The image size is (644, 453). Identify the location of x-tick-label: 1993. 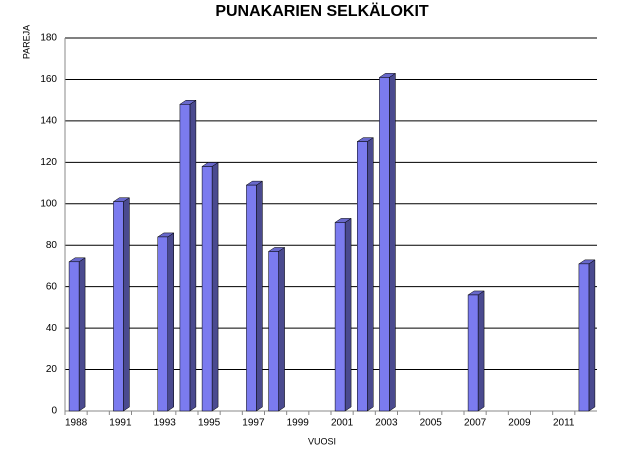
(165, 423).